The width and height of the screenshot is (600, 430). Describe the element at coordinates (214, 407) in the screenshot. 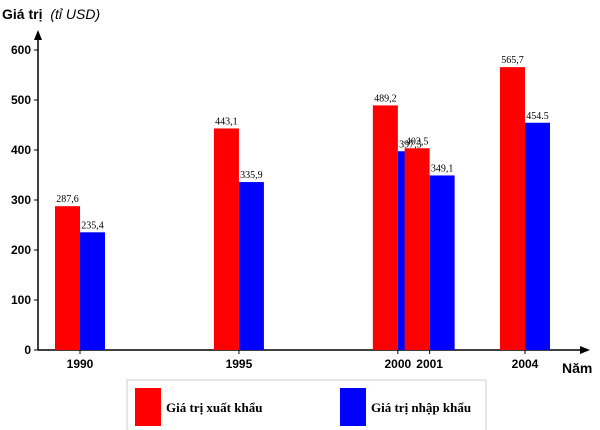

I see `legend-label-export: Giá trị xuất khẩu` at that location.